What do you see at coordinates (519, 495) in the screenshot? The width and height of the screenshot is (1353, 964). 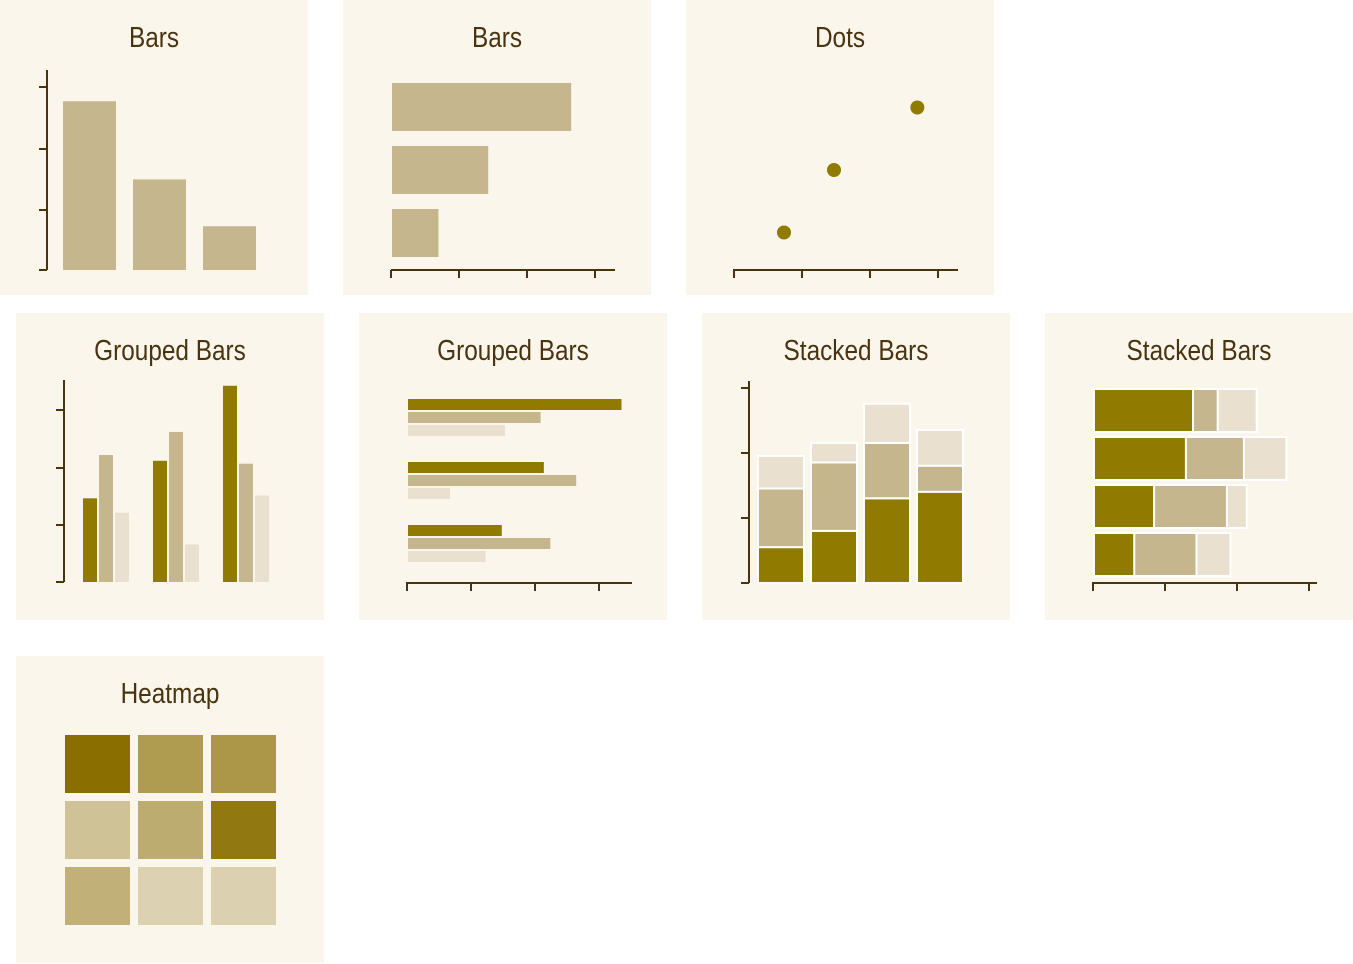 I see `grouped-horizontal-plot` at bounding box center [519, 495].